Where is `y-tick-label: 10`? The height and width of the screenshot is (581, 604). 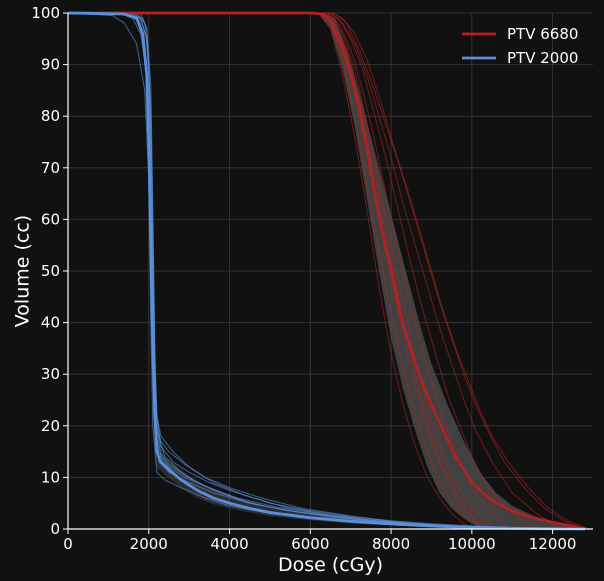 y-tick-label: 10 is located at coordinates (50, 477).